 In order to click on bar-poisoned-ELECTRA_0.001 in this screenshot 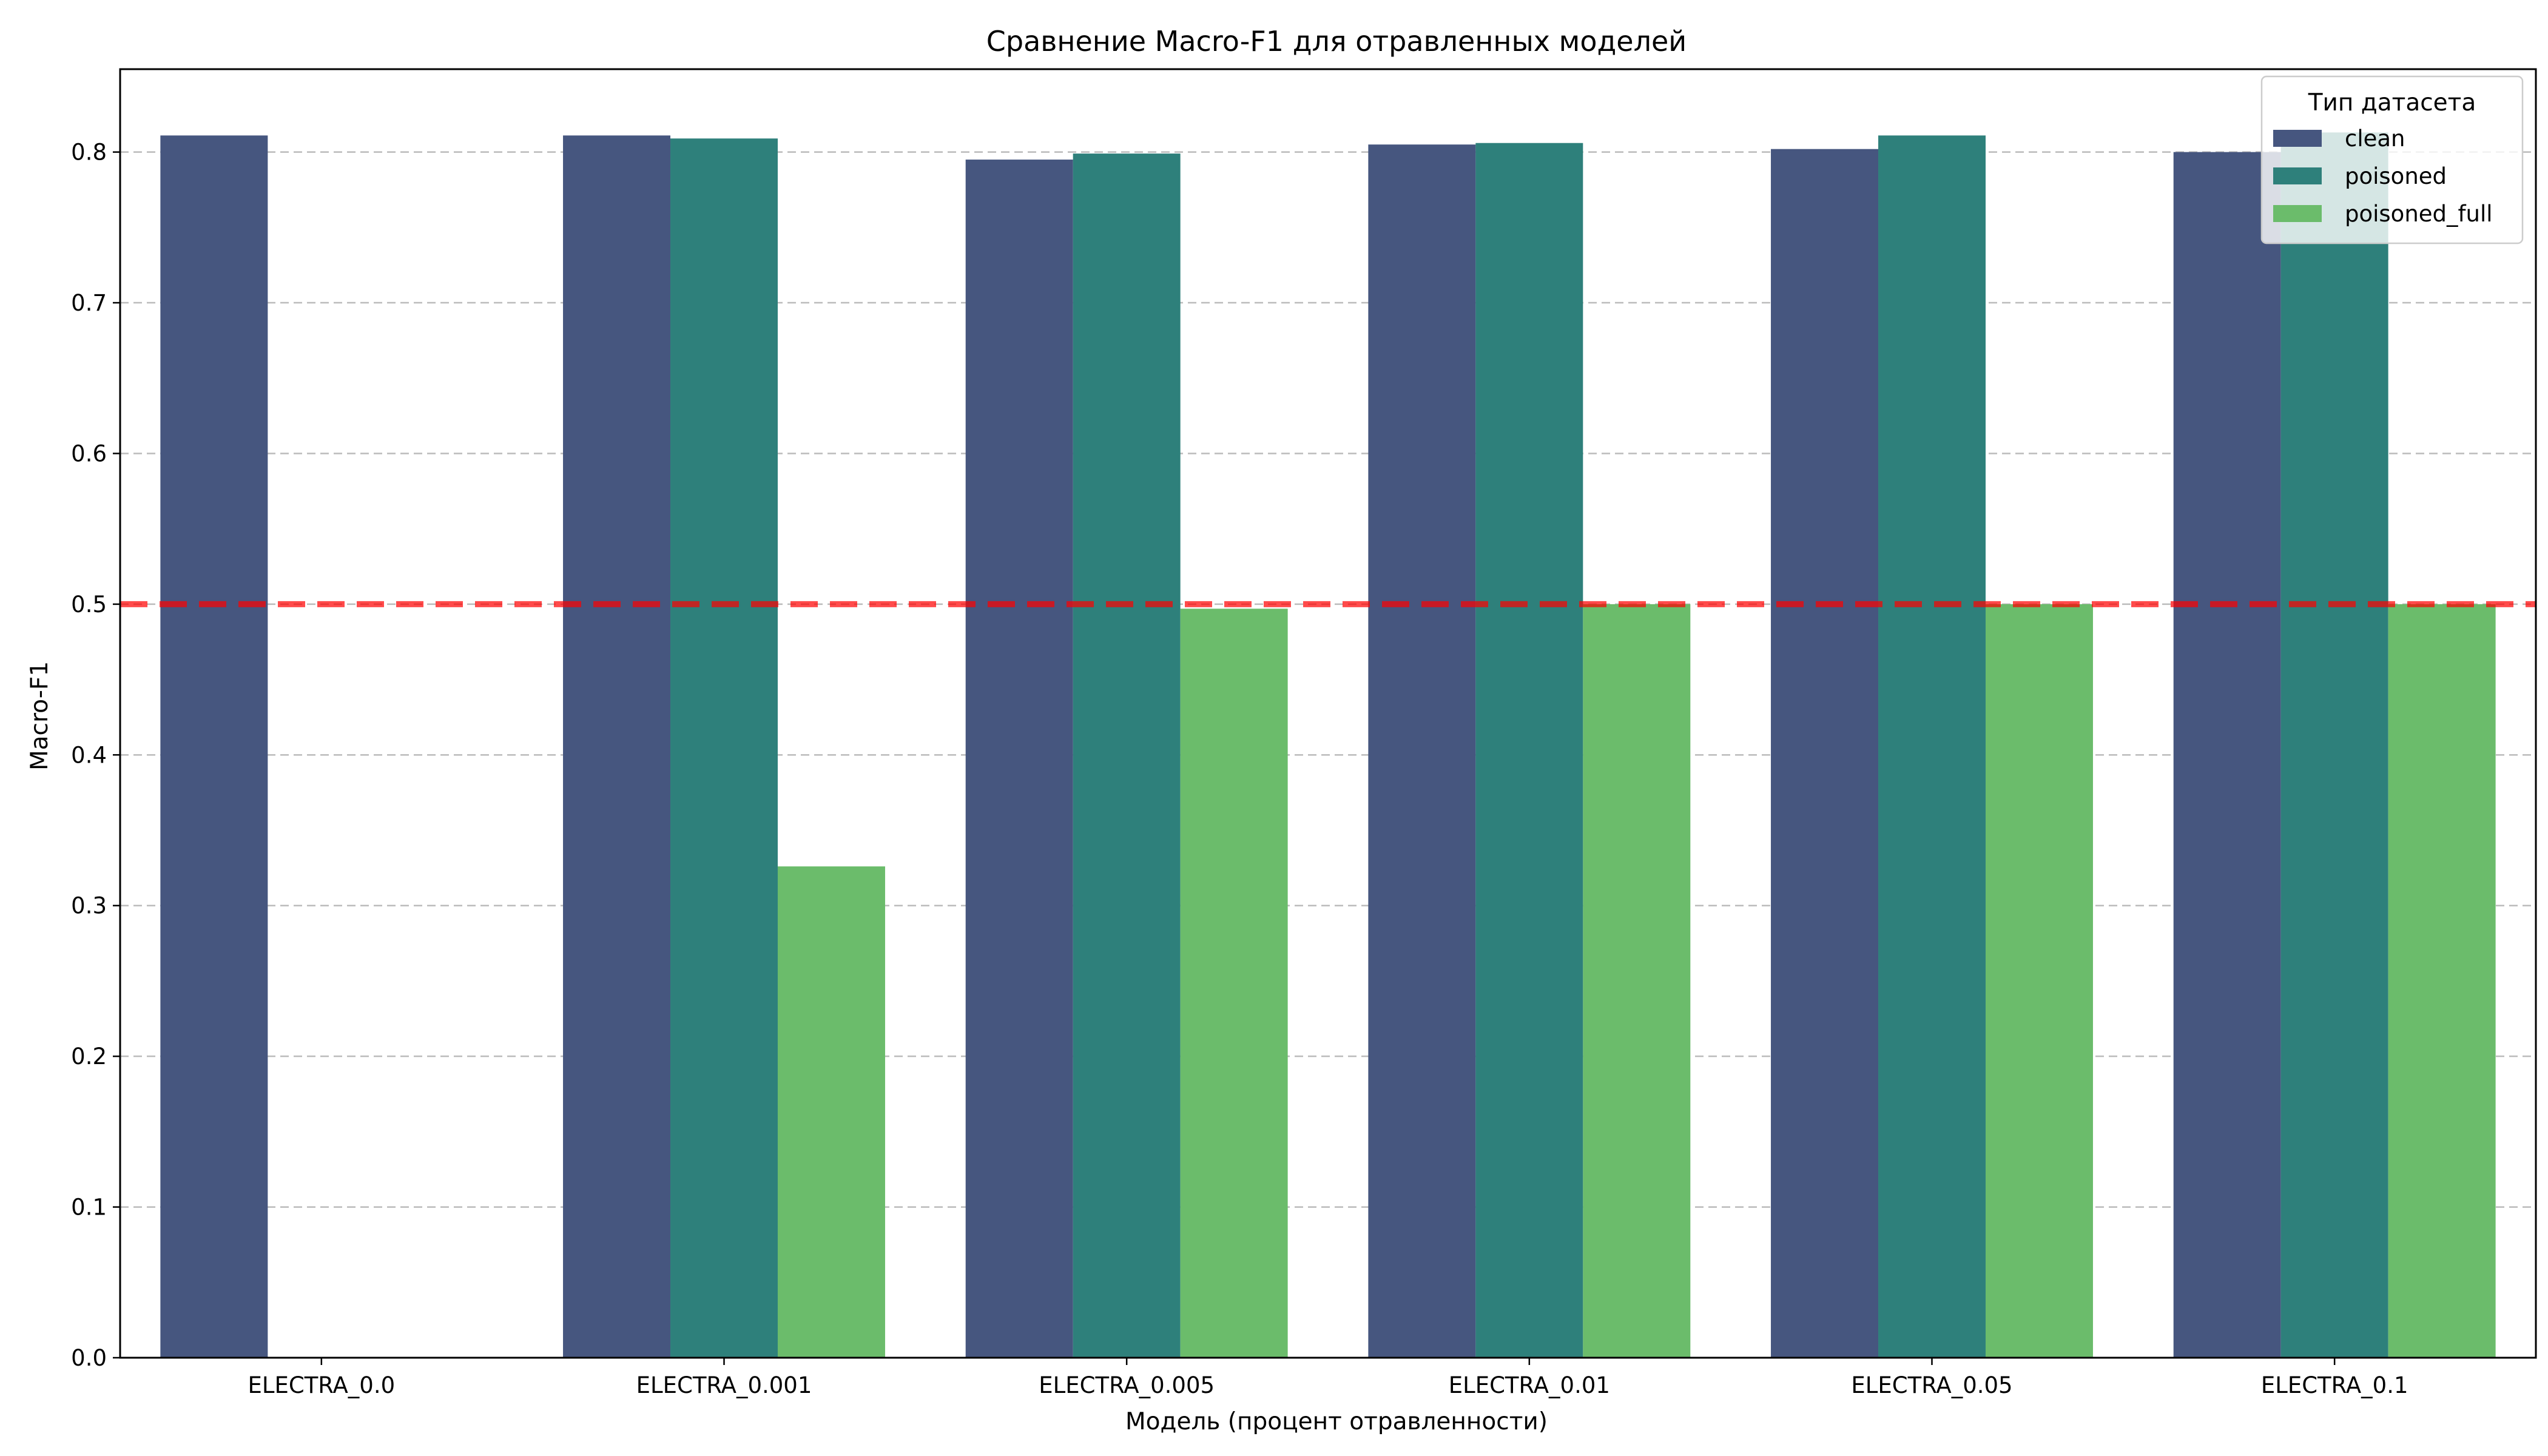, I will do `click(724, 748)`.